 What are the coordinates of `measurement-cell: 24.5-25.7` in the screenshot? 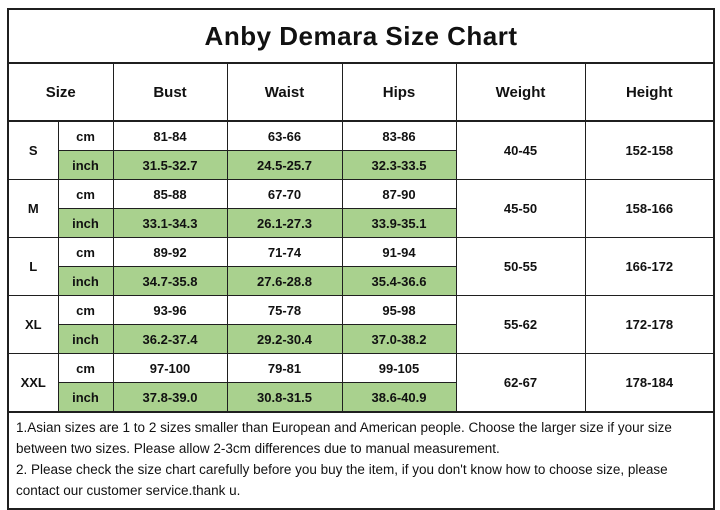 It's located at (284, 165).